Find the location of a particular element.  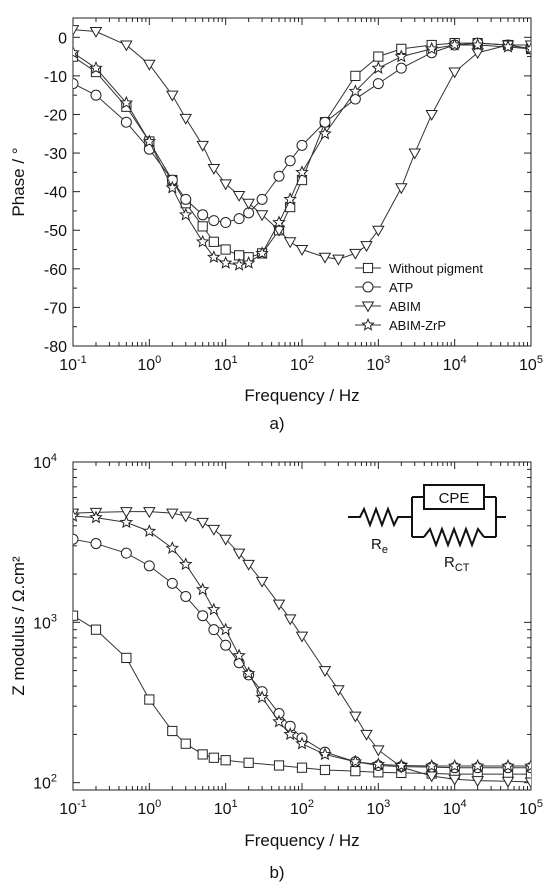

cpe-element-box is located at coordinates (454, 497).